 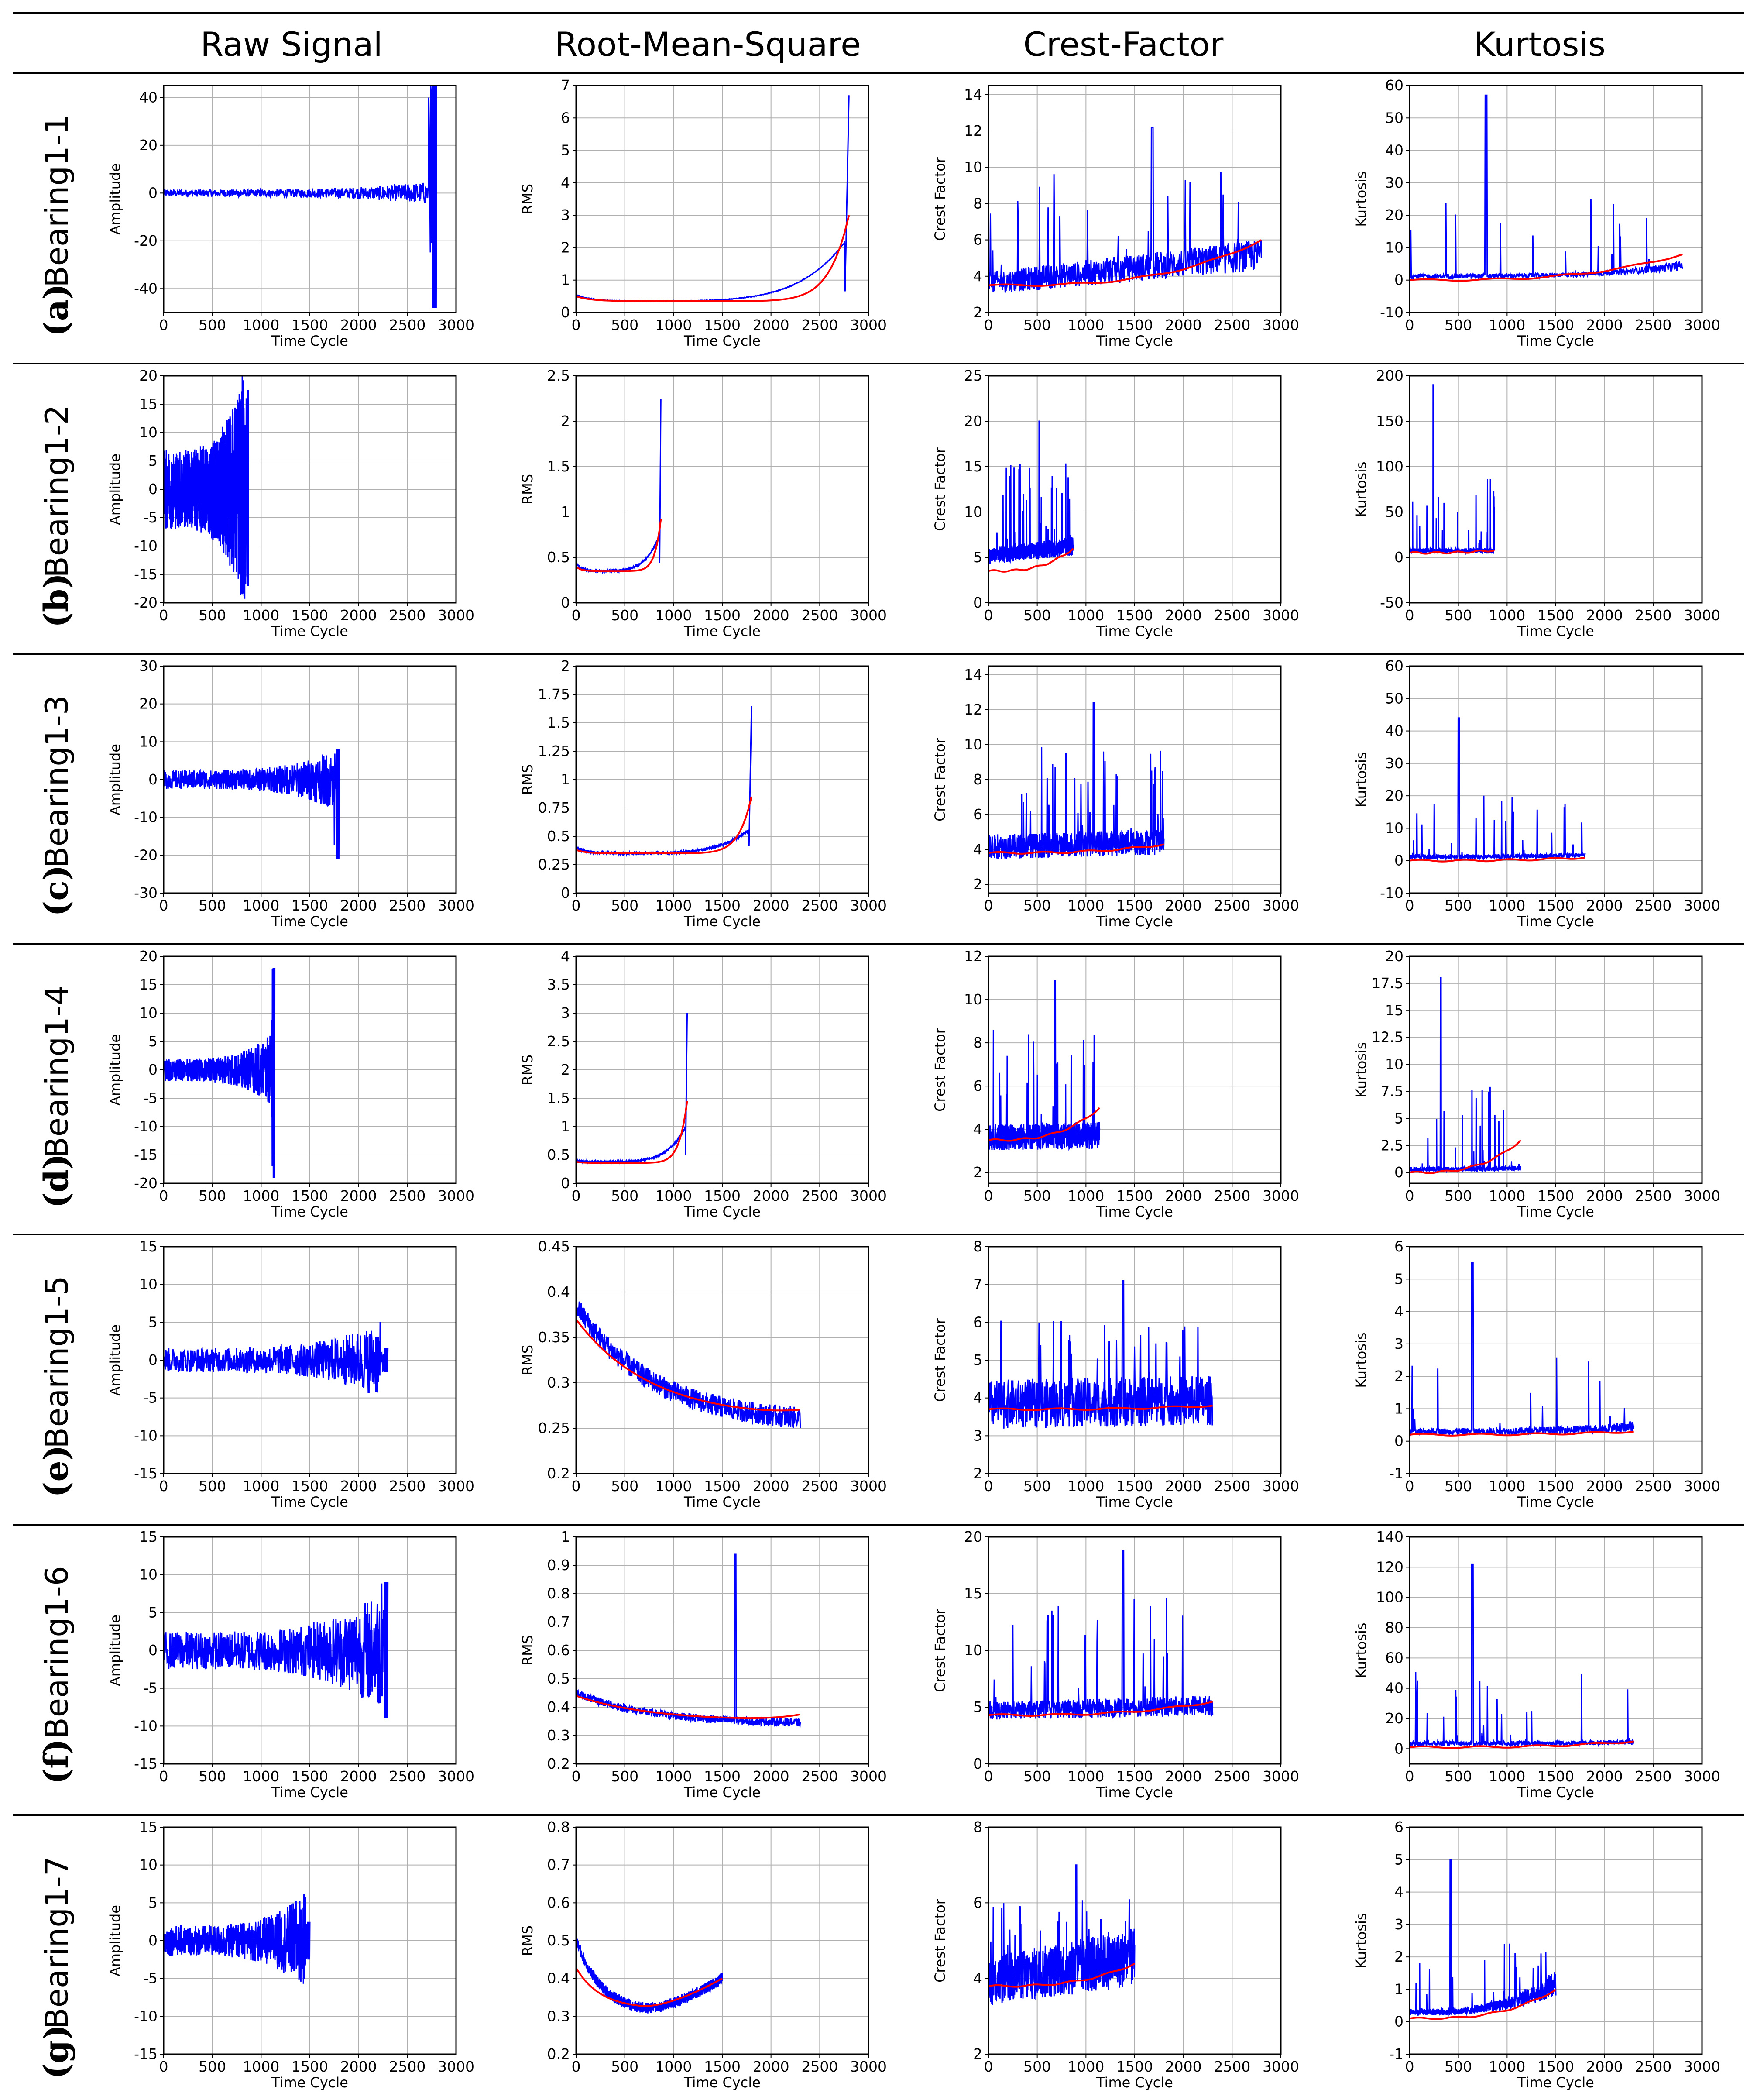 I want to click on y-axis-label: Kurtosis, so click(x=1361, y=779).